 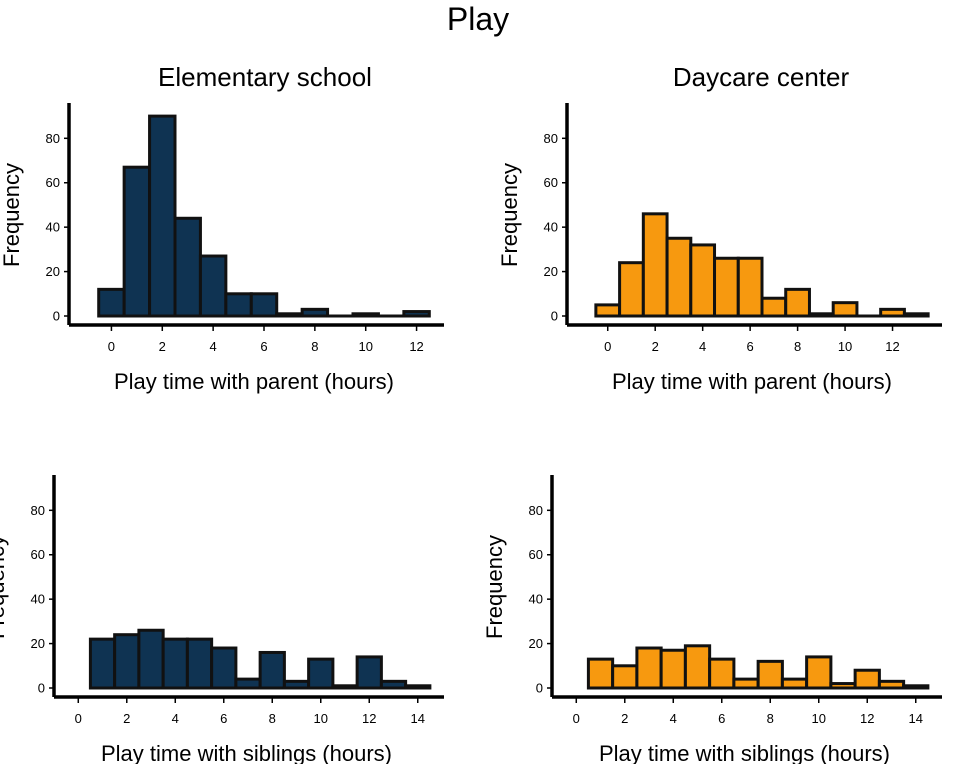 What do you see at coordinates (246, 752) in the screenshot?
I see `x-axis-title: Play time with siblings (hours)` at bounding box center [246, 752].